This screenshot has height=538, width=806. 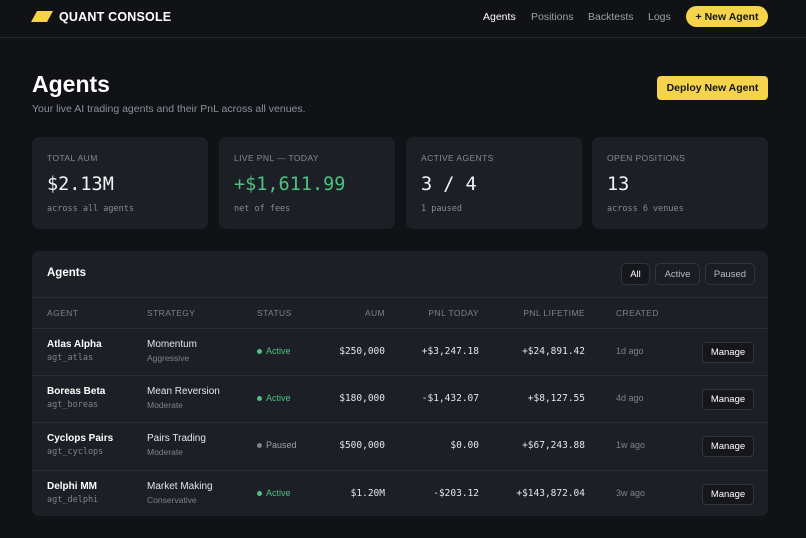 I want to click on agent-id: agt_cyclops, so click(x=75, y=452).